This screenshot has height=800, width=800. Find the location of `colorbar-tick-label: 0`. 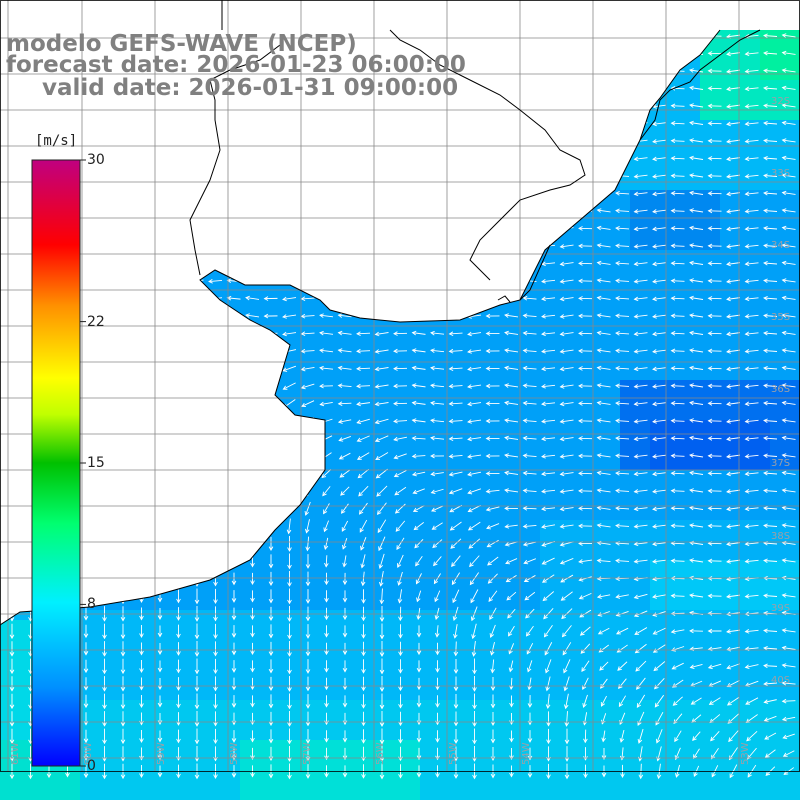

colorbar-tick-label: 0 is located at coordinates (91, 766).